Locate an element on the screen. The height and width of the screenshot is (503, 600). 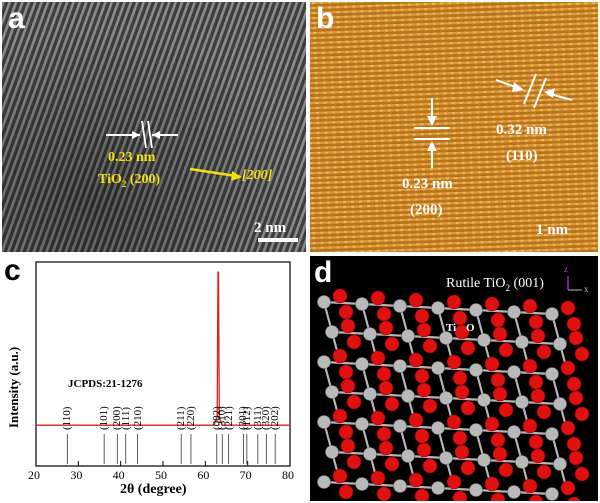
panel-b-spacing-200-label: 0.23 nm is located at coordinates (427, 184).